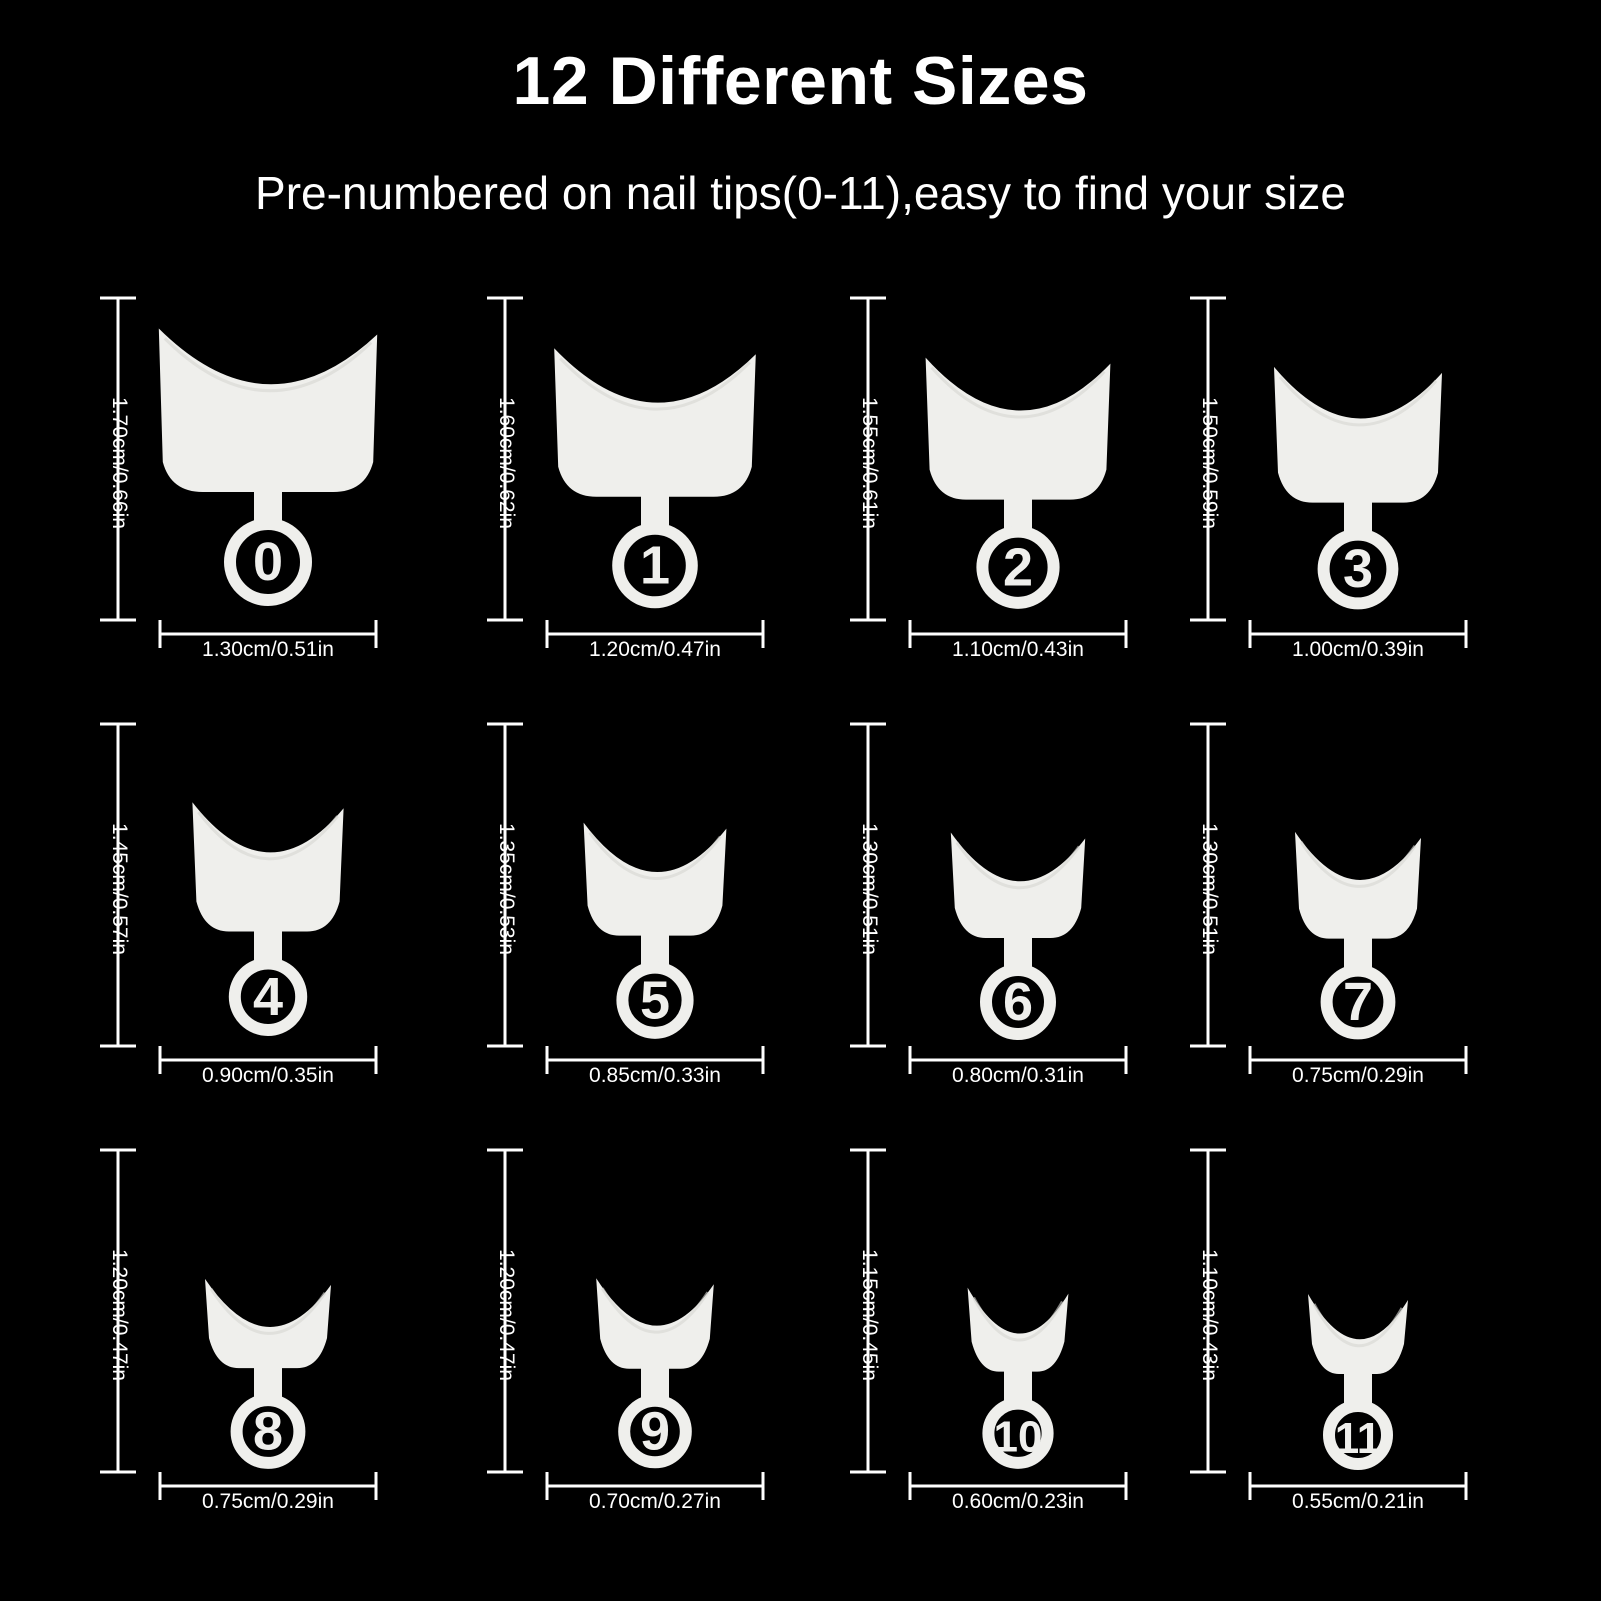 The image size is (1601, 1601). What do you see at coordinates (626, 898) in the screenshot?
I see `nail-tip-drawing: 5` at bounding box center [626, 898].